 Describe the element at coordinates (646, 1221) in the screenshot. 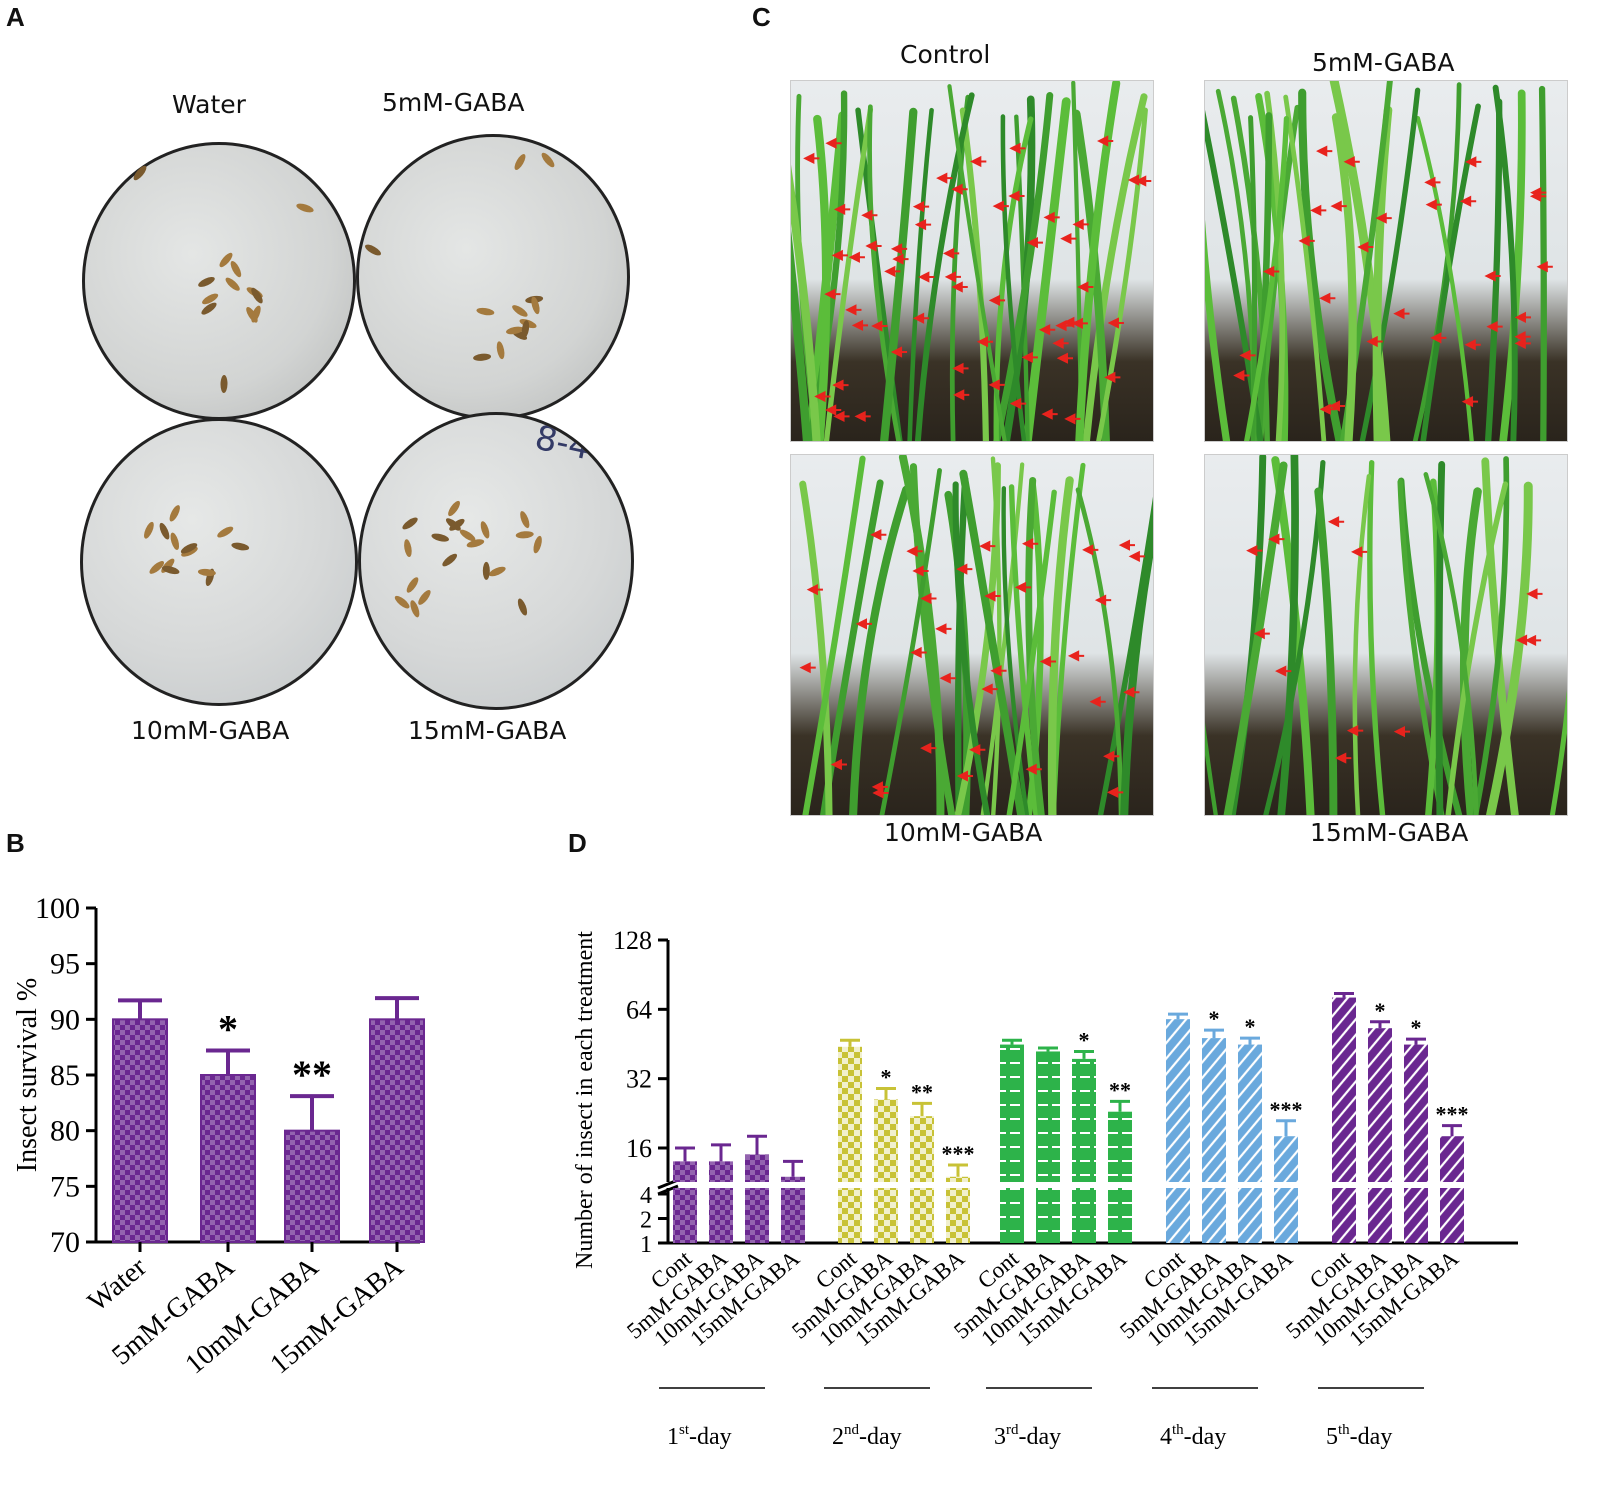

I see `y-tick-label: 2` at that location.